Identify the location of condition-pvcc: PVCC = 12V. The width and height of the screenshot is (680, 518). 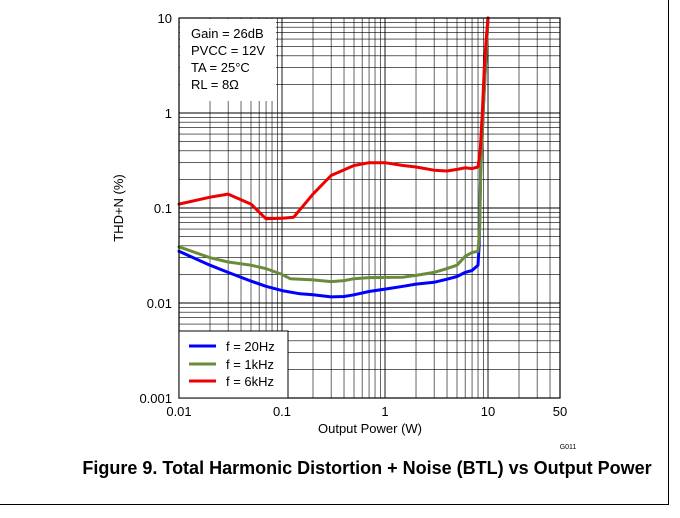
(228, 50).